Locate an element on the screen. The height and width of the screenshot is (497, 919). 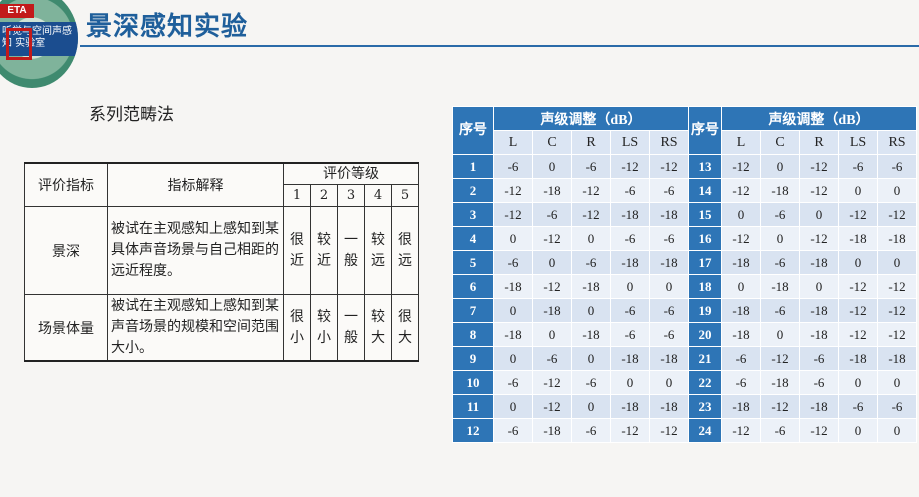
table-row: 6 -18 -12 -18 0 0 18 0 -18 0 -12 -12 is located at coordinates (684, 286).